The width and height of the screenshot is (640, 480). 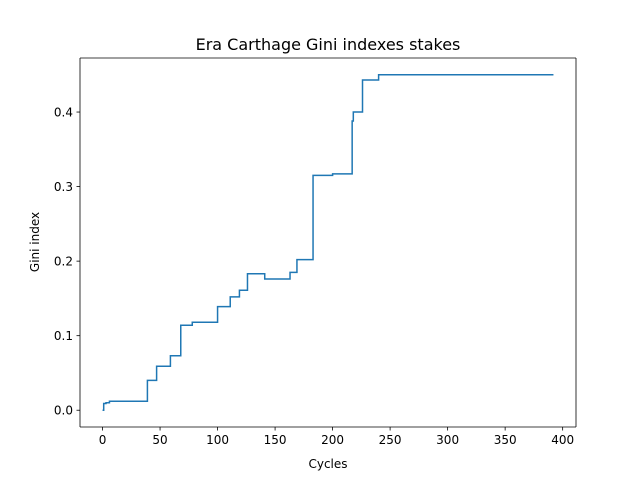 I want to click on x-tick-label: 150, so click(x=275, y=440).